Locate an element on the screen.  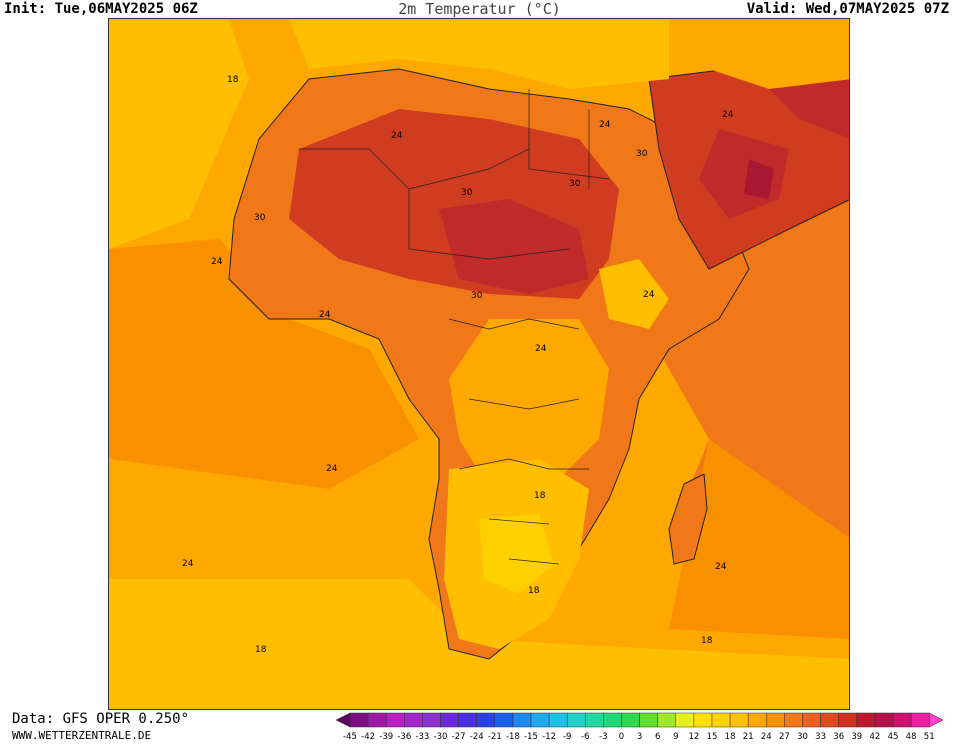
scale-tick-label: -3 is located at coordinates (603, 736).